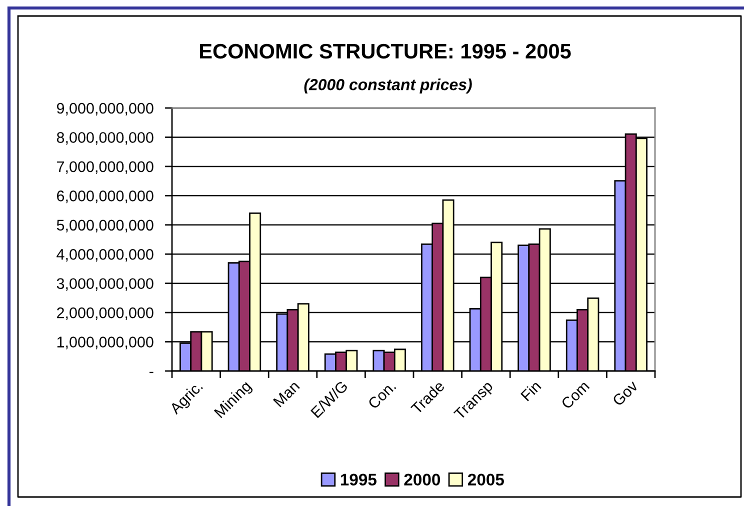  Describe the element at coordinates (105, 138) in the screenshot. I see `y-tick-label: 8,000,000,000` at that location.